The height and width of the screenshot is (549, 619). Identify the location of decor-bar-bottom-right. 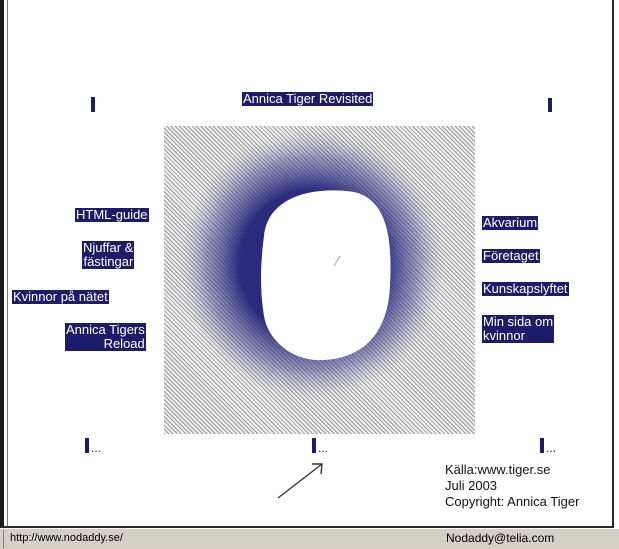
(542, 445).